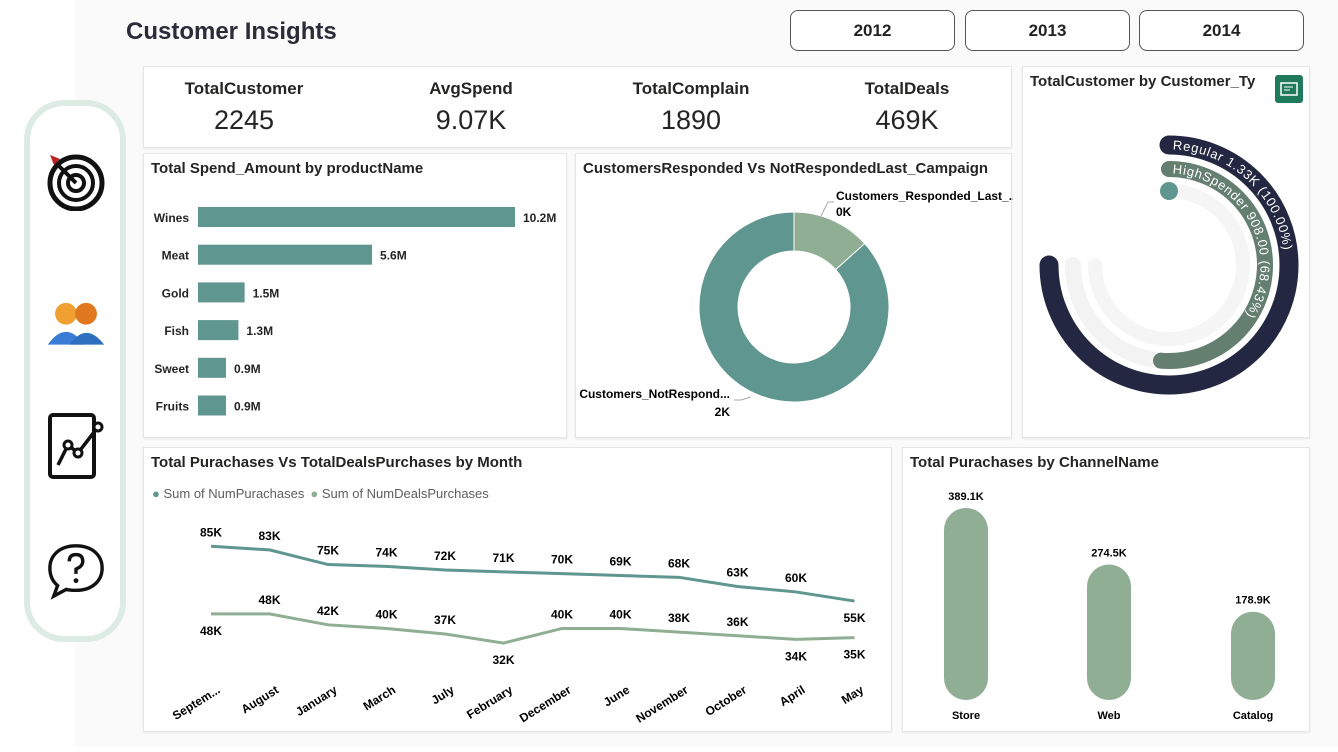  What do you see at coordinates (503, 558) in the screenshot?
I see `data-label: 71K` at bounding box center [503, 558].